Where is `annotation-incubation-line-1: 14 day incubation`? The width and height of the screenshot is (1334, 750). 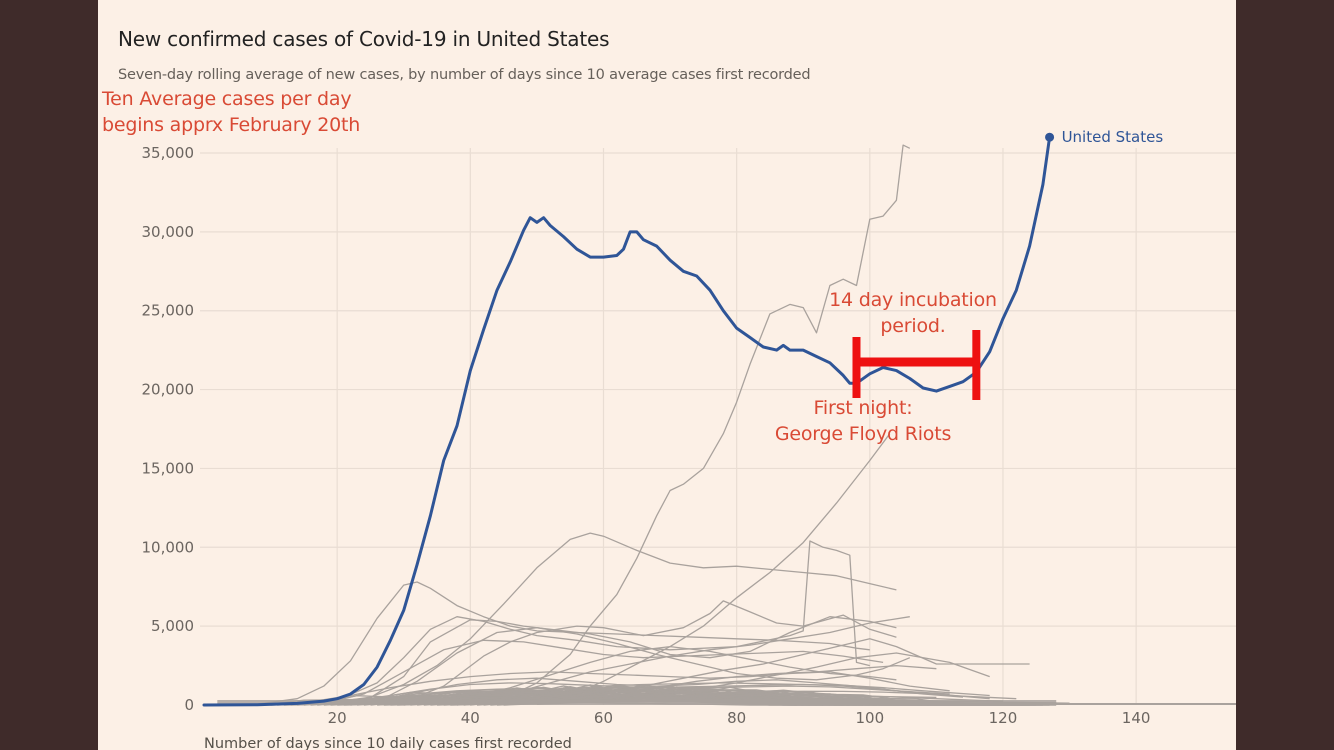 annotation-incubation-line-1: 14 day incubation is located at coordinates (913, 300).